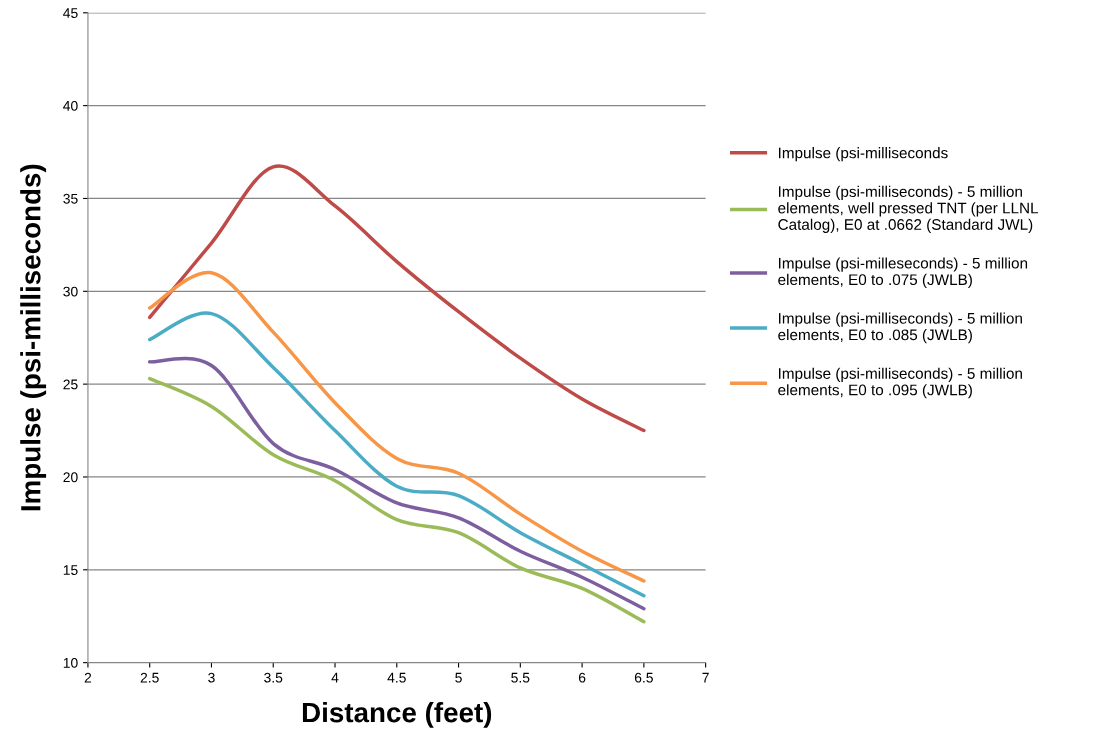 This screenshot has width=1113, height=753. What do you see at coordinates (863, 154) in the screenshot?
I see `legend-label: Impulse (psi-milliseconds` at bounding box center [863, 154].